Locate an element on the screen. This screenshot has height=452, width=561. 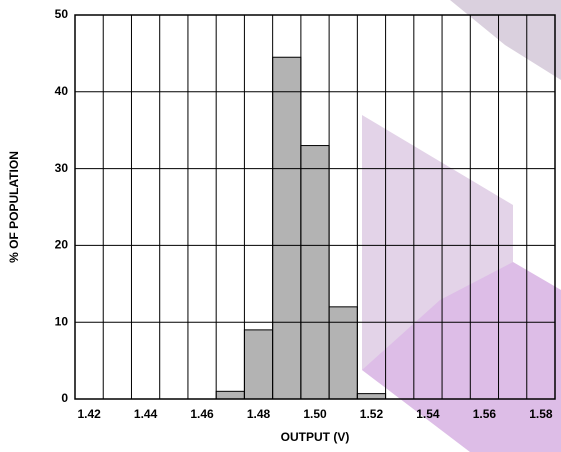
y-tick-label: 50 is located at coordinates (62, 14).